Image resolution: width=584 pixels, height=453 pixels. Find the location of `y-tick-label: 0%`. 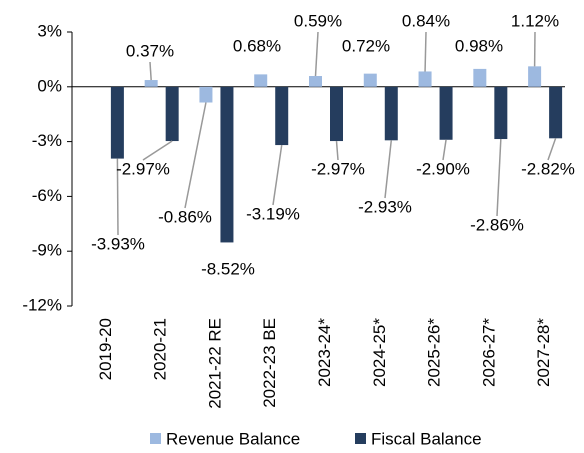

y-tick-label: 0% is located at coordinates (49, 85).